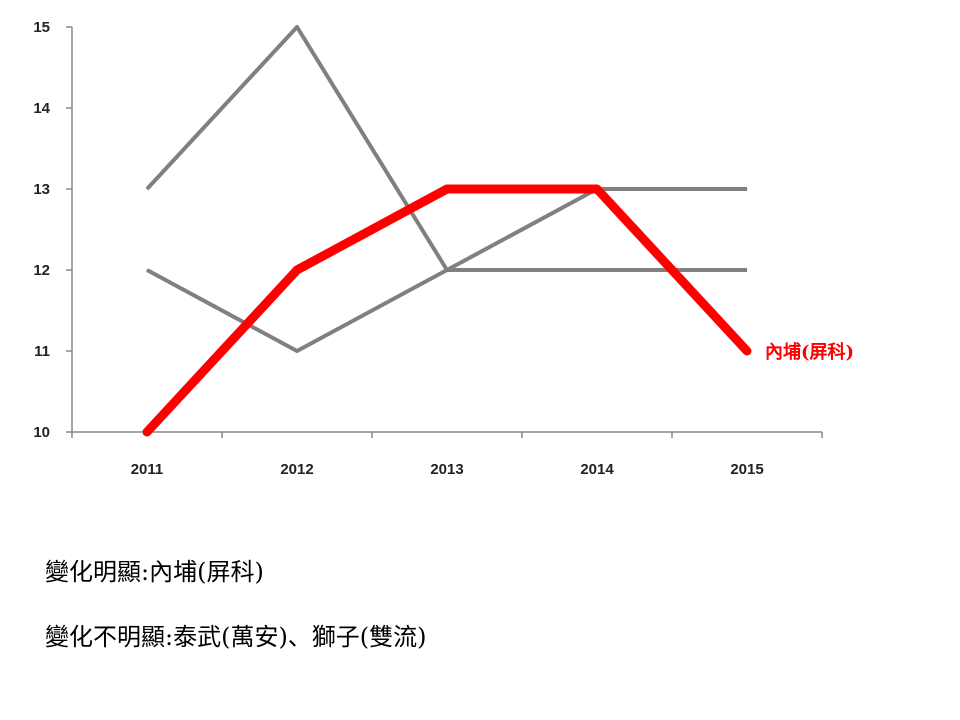  Describe the element at coordinates (147, 469) in the screenshot. I see `x-tick-label: 2011` at that location.